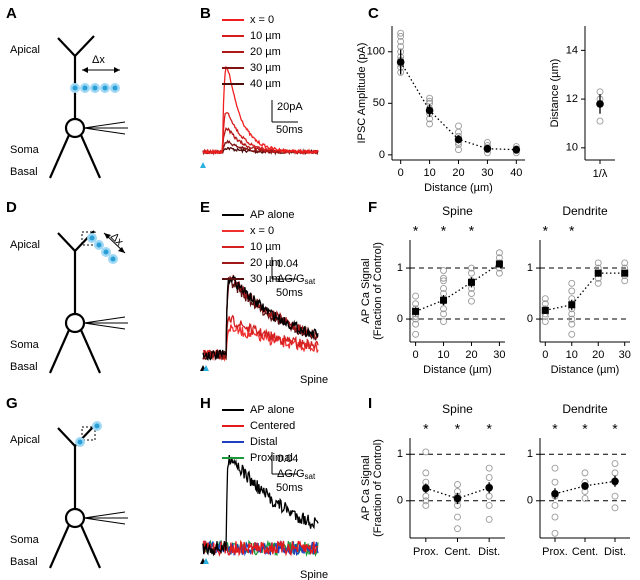 The width and height of the screenshot is (640, 580). I want to click on mean-line, so click(457, 288).